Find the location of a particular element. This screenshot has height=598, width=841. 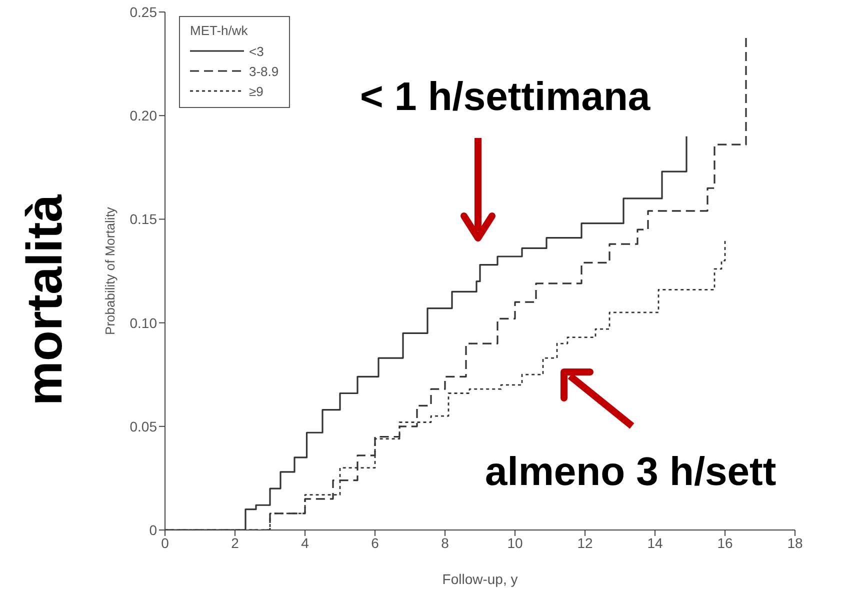

x-tick-label: 2 is located at coordinates (235, 542).